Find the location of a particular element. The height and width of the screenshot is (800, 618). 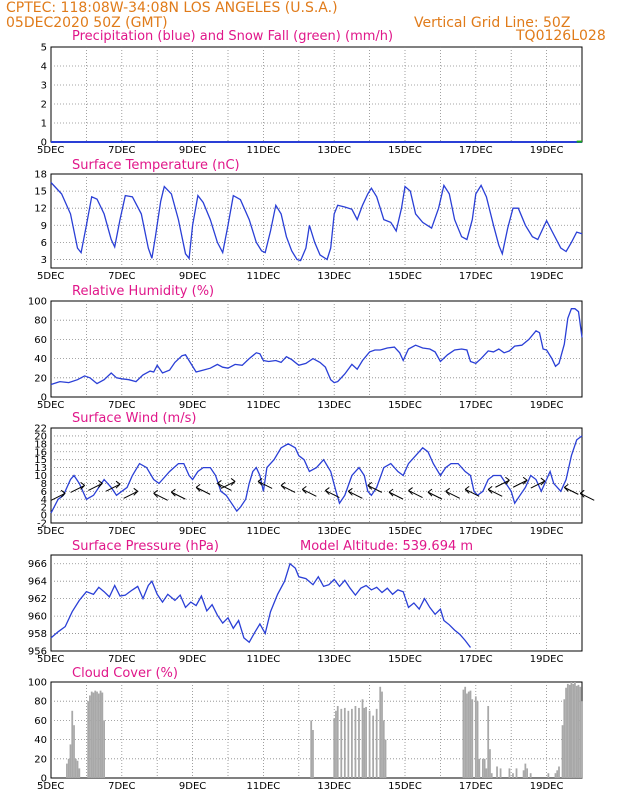

wind-ytick-label: 10 is located at coordinates (40, 476).